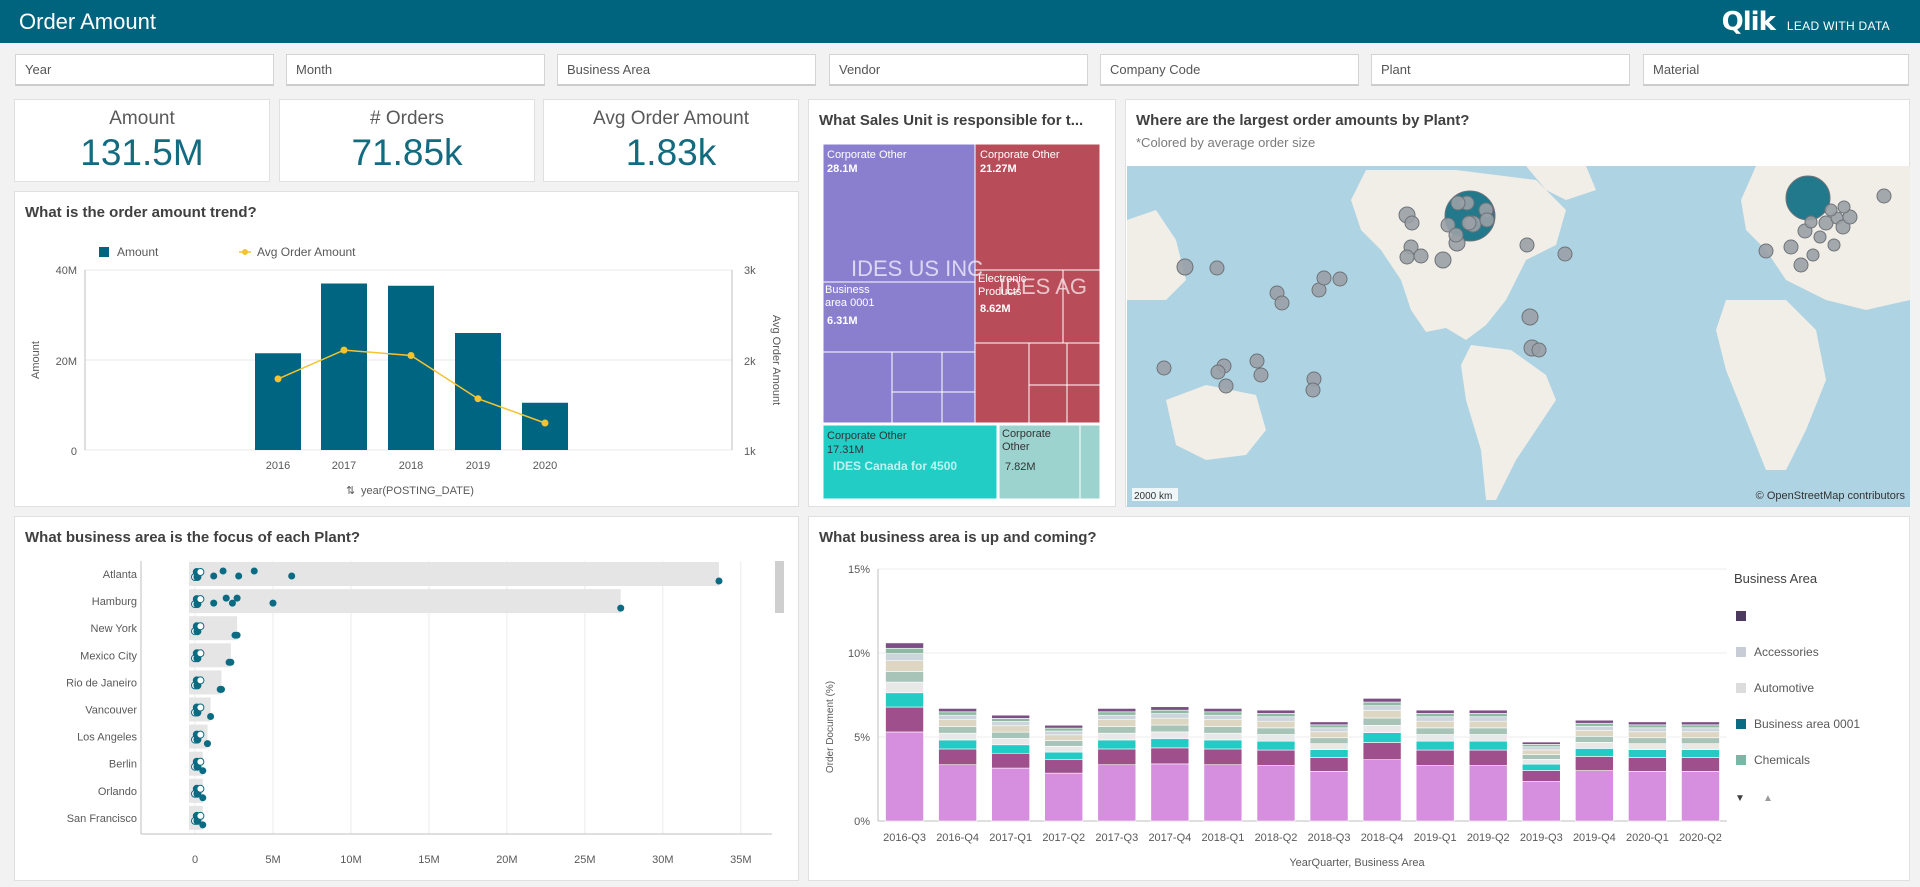 The image size is (1920, 887). Describe the element at coordinates (1740, 798) in the screenshot. I see `legend-scroll-down-icon: ▼` at that location.